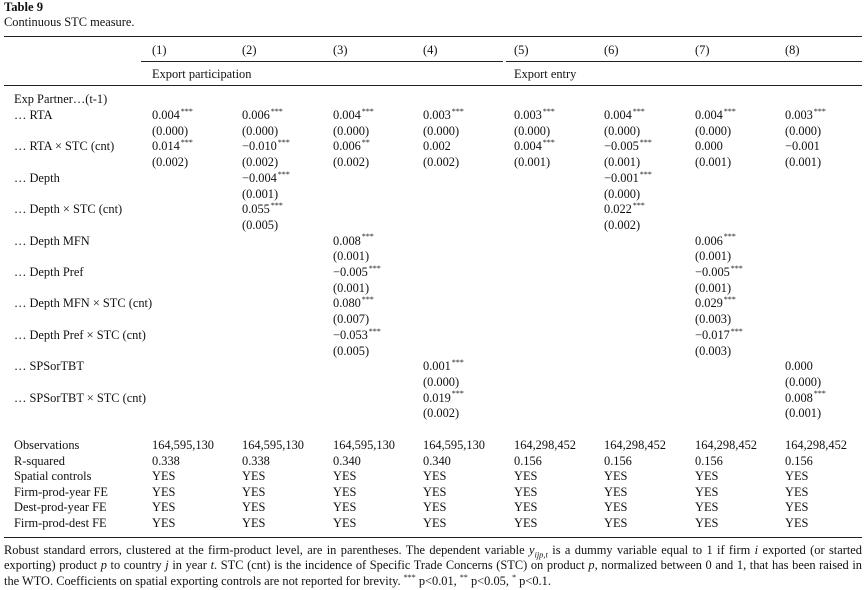 The height and width of the screenshot is (590, 865). What do you see at coordinates (256, 460) in the screenshot?
I see `stat-cell: 0.338` at bounding box center [256, 460].